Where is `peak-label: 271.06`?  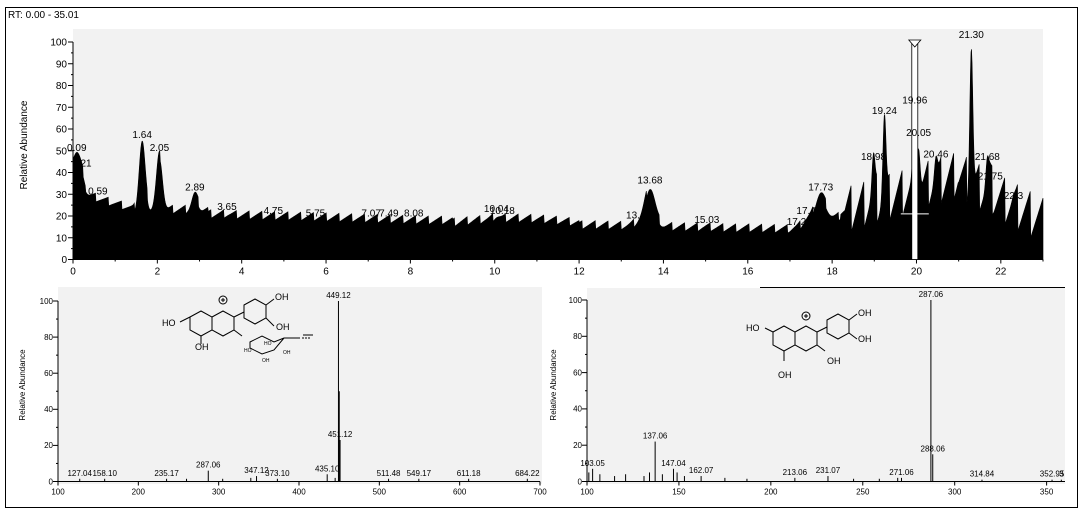 peak-label: 271.06 is located at coordinates (901, 472).